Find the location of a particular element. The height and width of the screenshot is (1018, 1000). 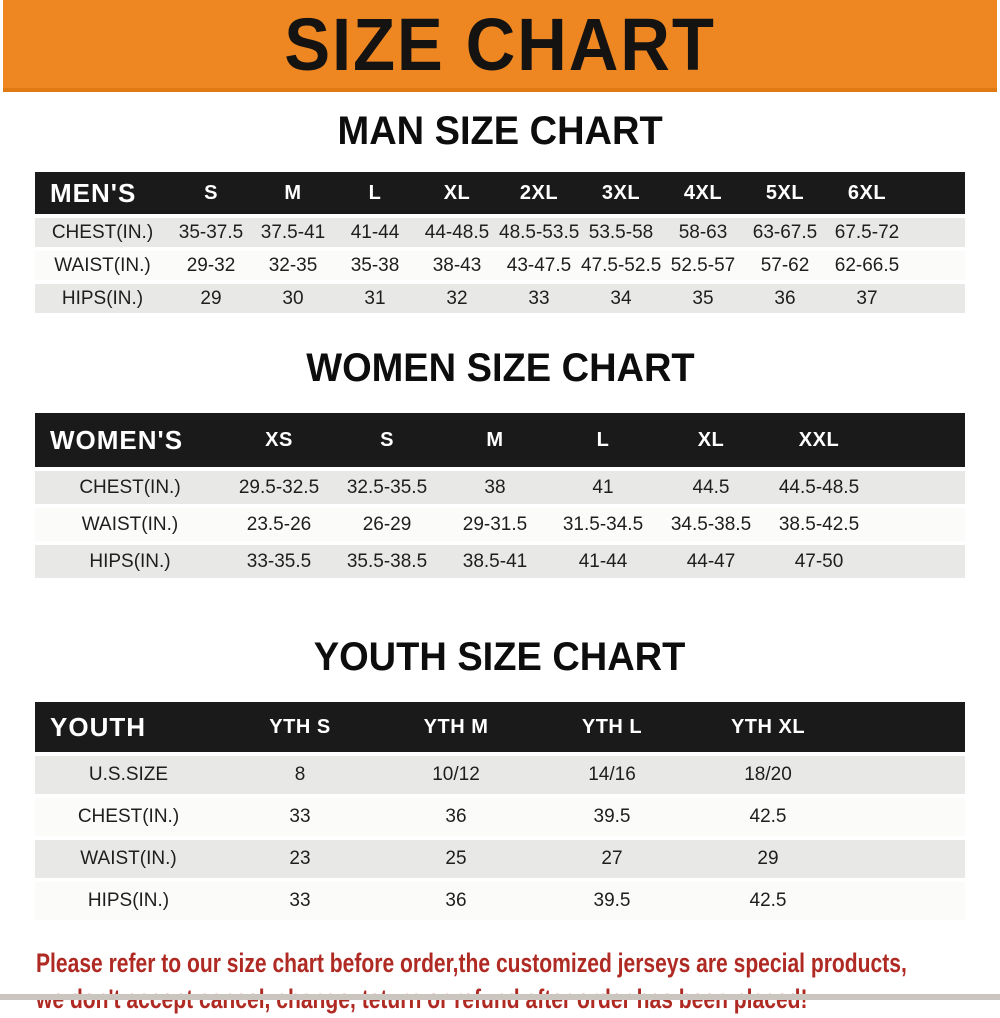

youth-size-header: YTH M is located at coordinates (456, 727).